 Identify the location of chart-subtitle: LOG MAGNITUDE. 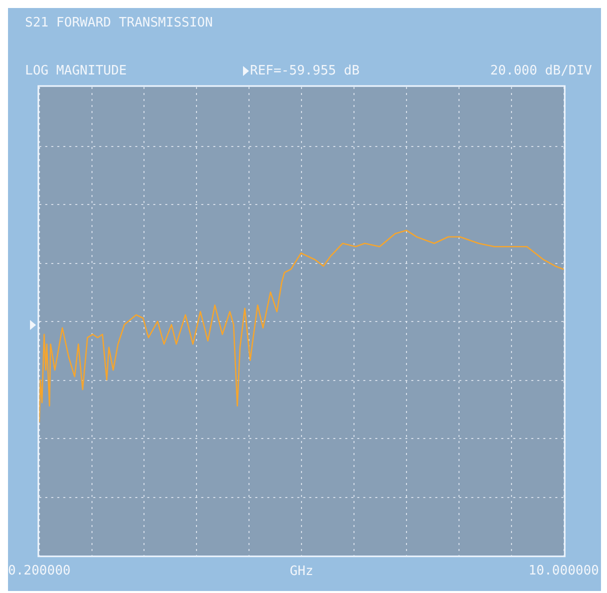
(76, 70).